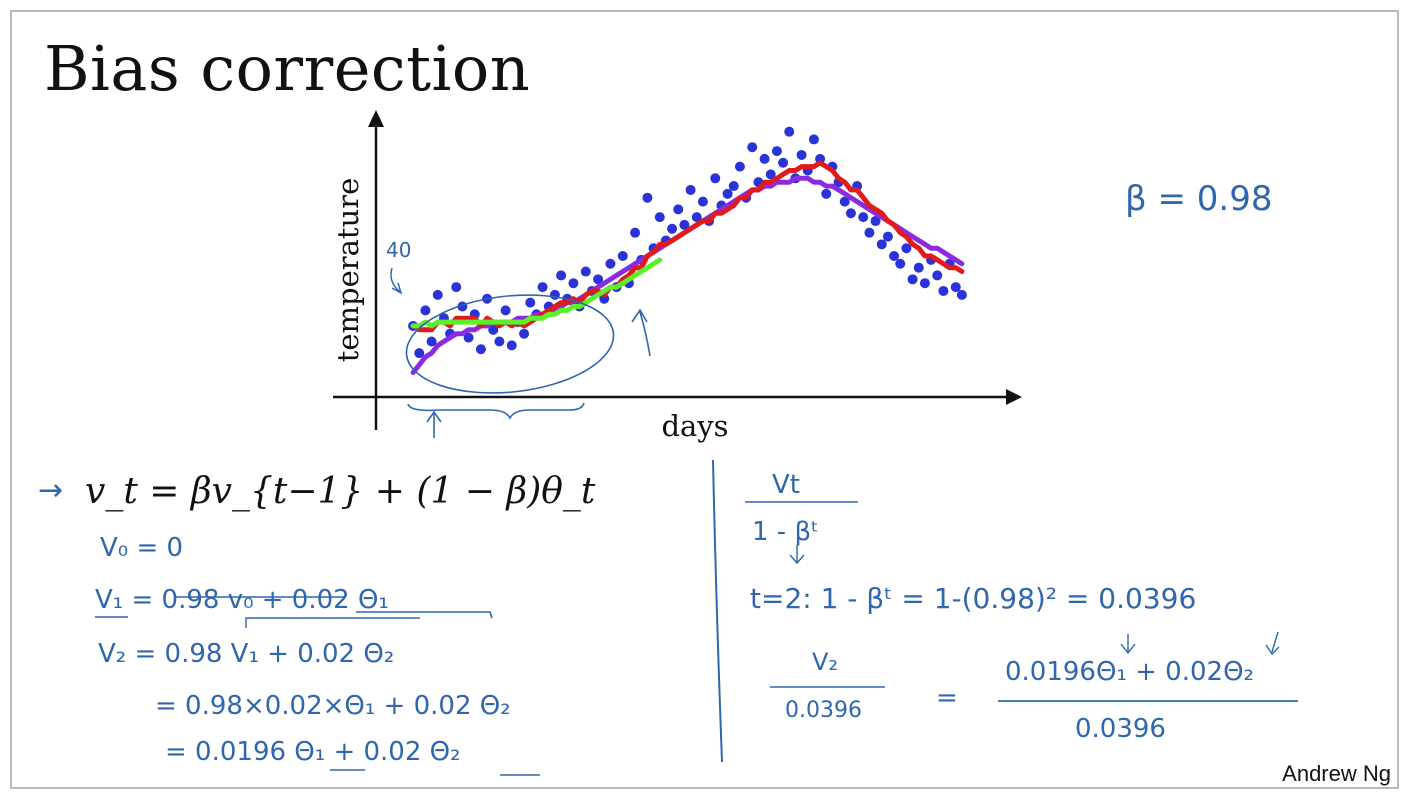 The image size is (1409, 799). What do you see at coordinates (785, 532) in the screenshot?
I see `fraction-denominator: 1 - βᵗ` at bounding box center [785, 532].